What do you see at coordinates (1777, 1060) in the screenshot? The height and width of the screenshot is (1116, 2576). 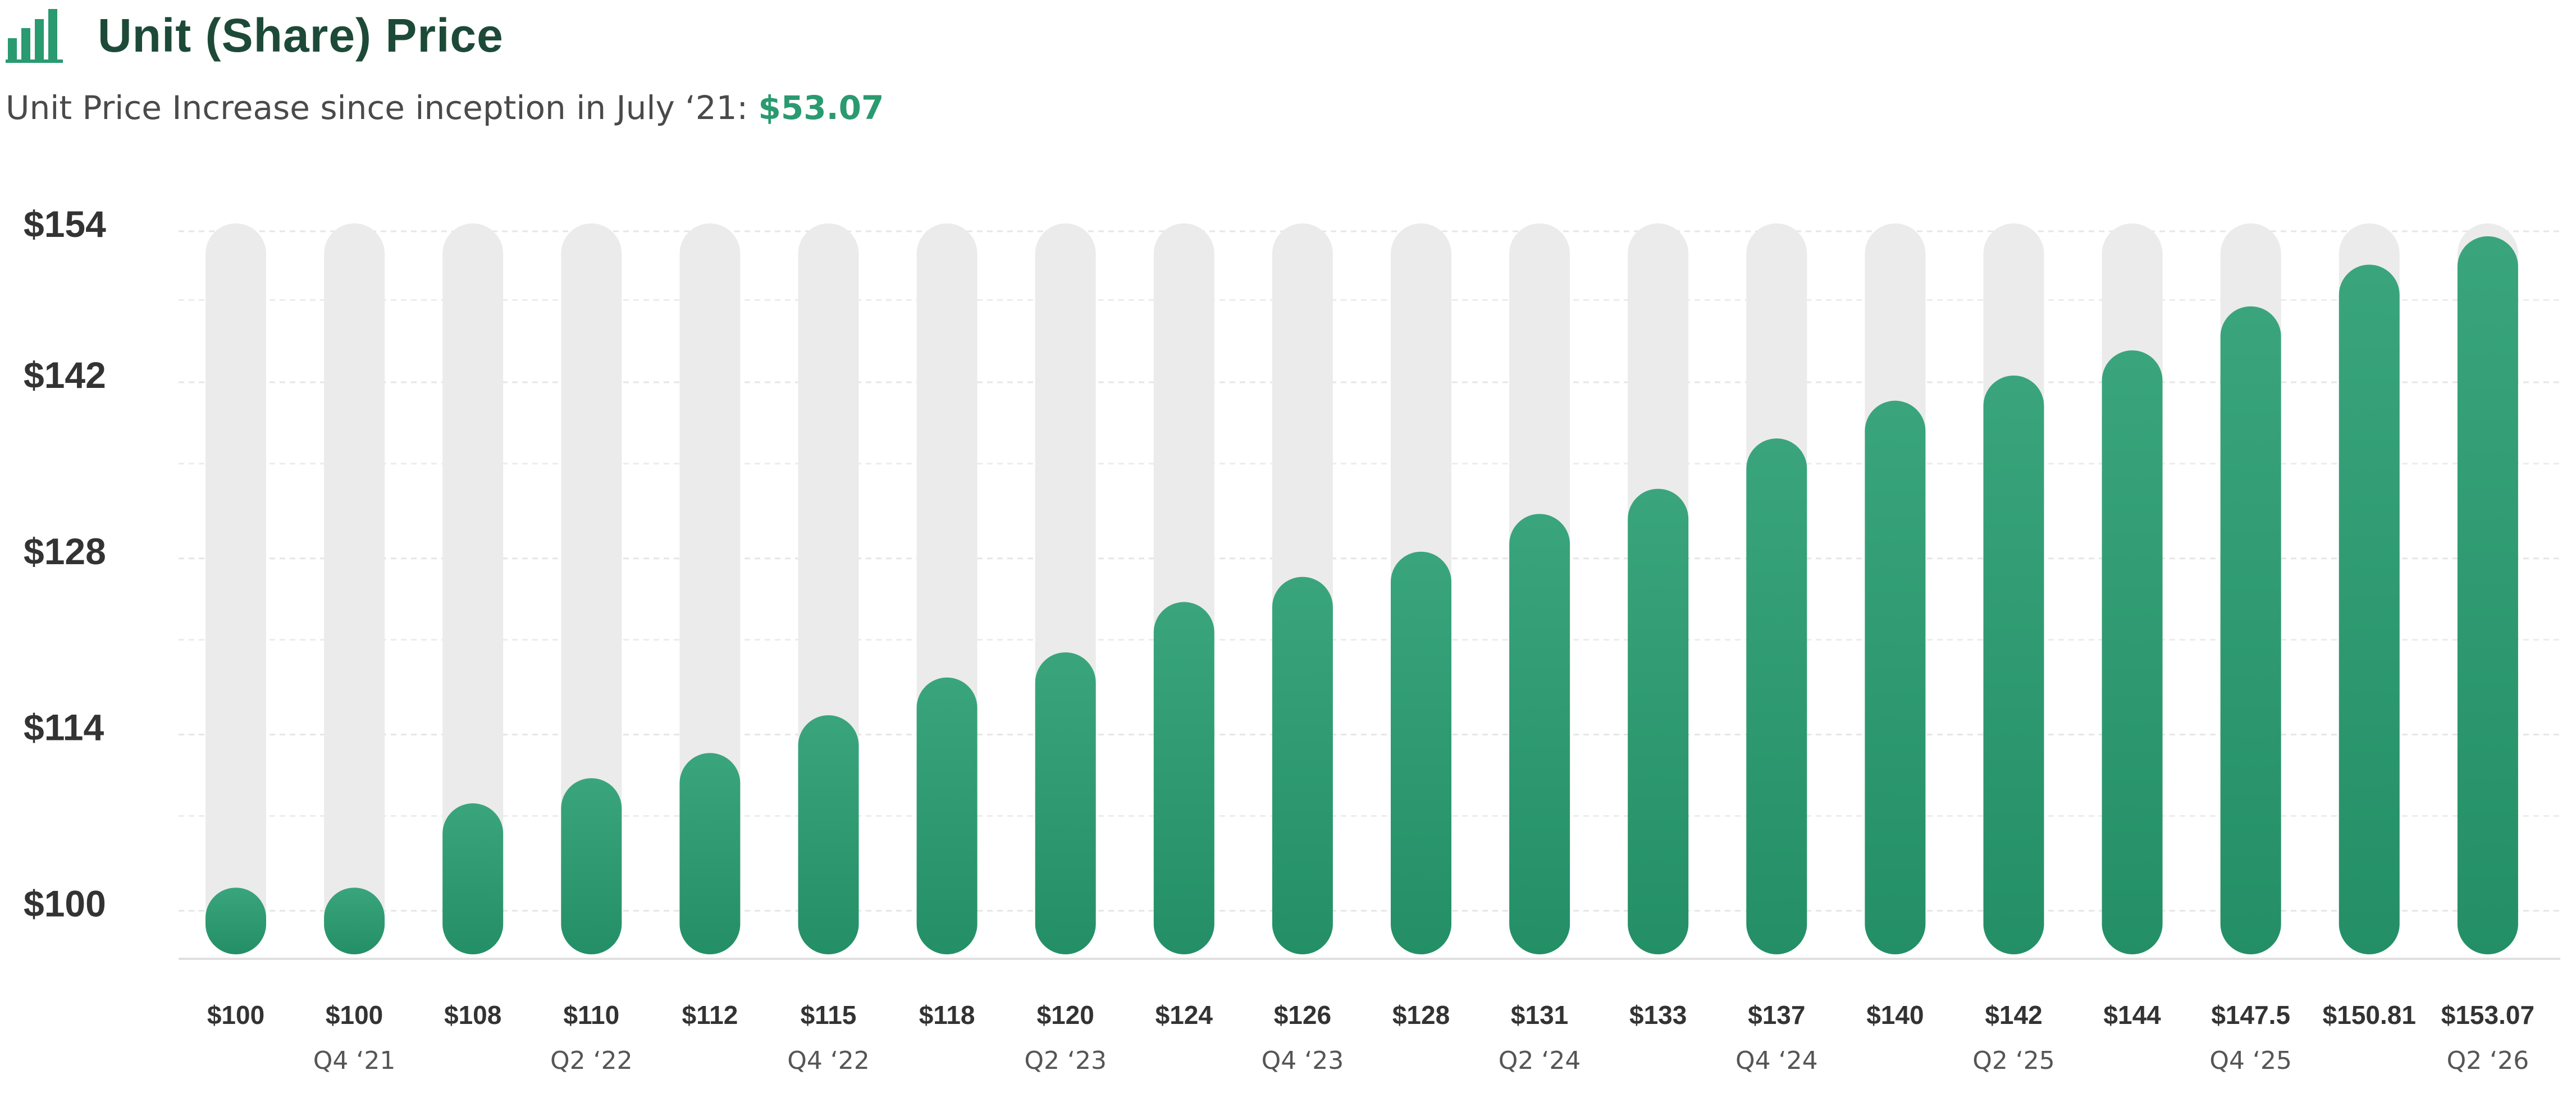 I see `x-tick-label: Q4 ‘24` at bounding box center [1777, 1060].